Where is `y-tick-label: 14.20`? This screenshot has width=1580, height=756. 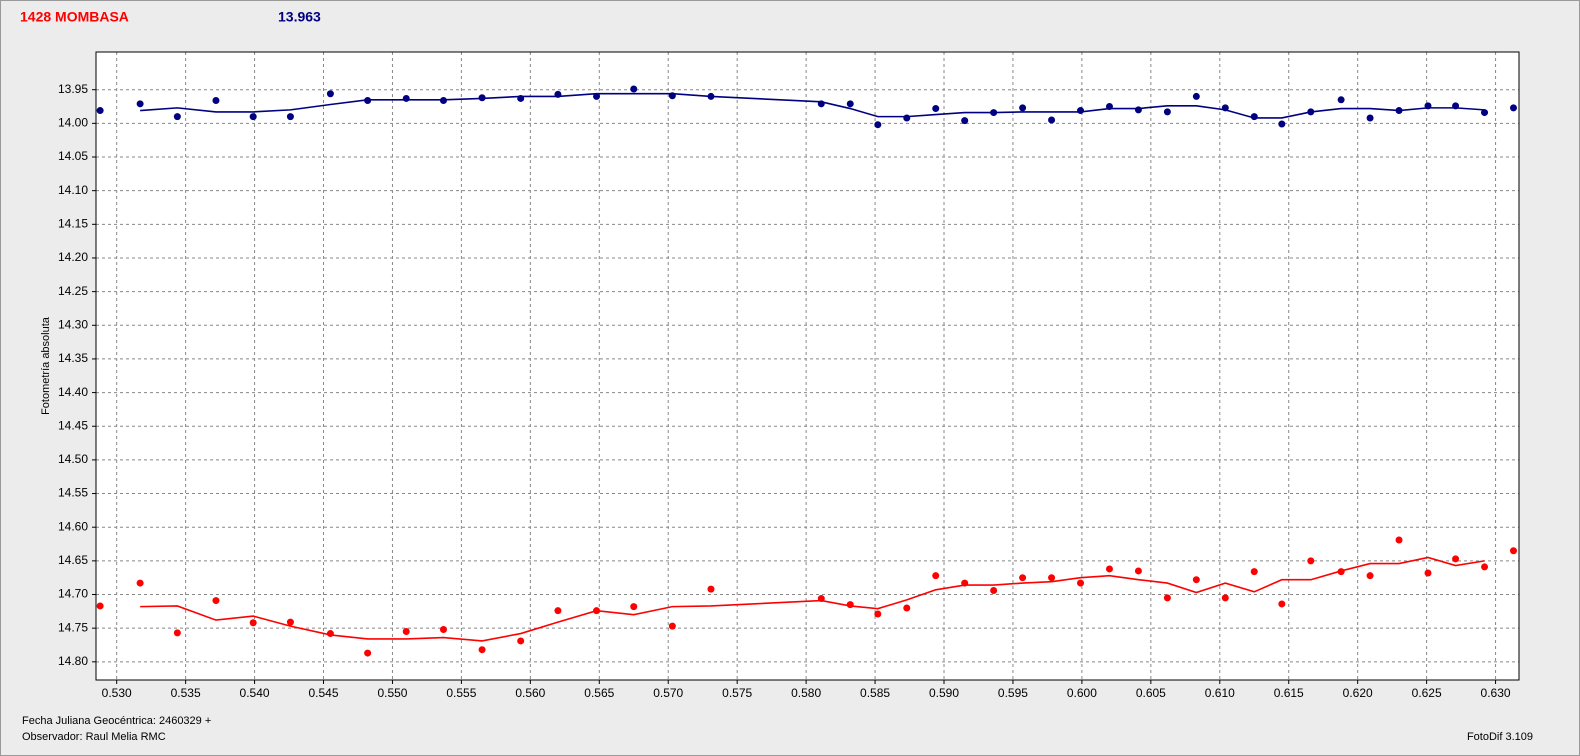
y-tick-label: 14.20 is located at coordinates (73, 257).